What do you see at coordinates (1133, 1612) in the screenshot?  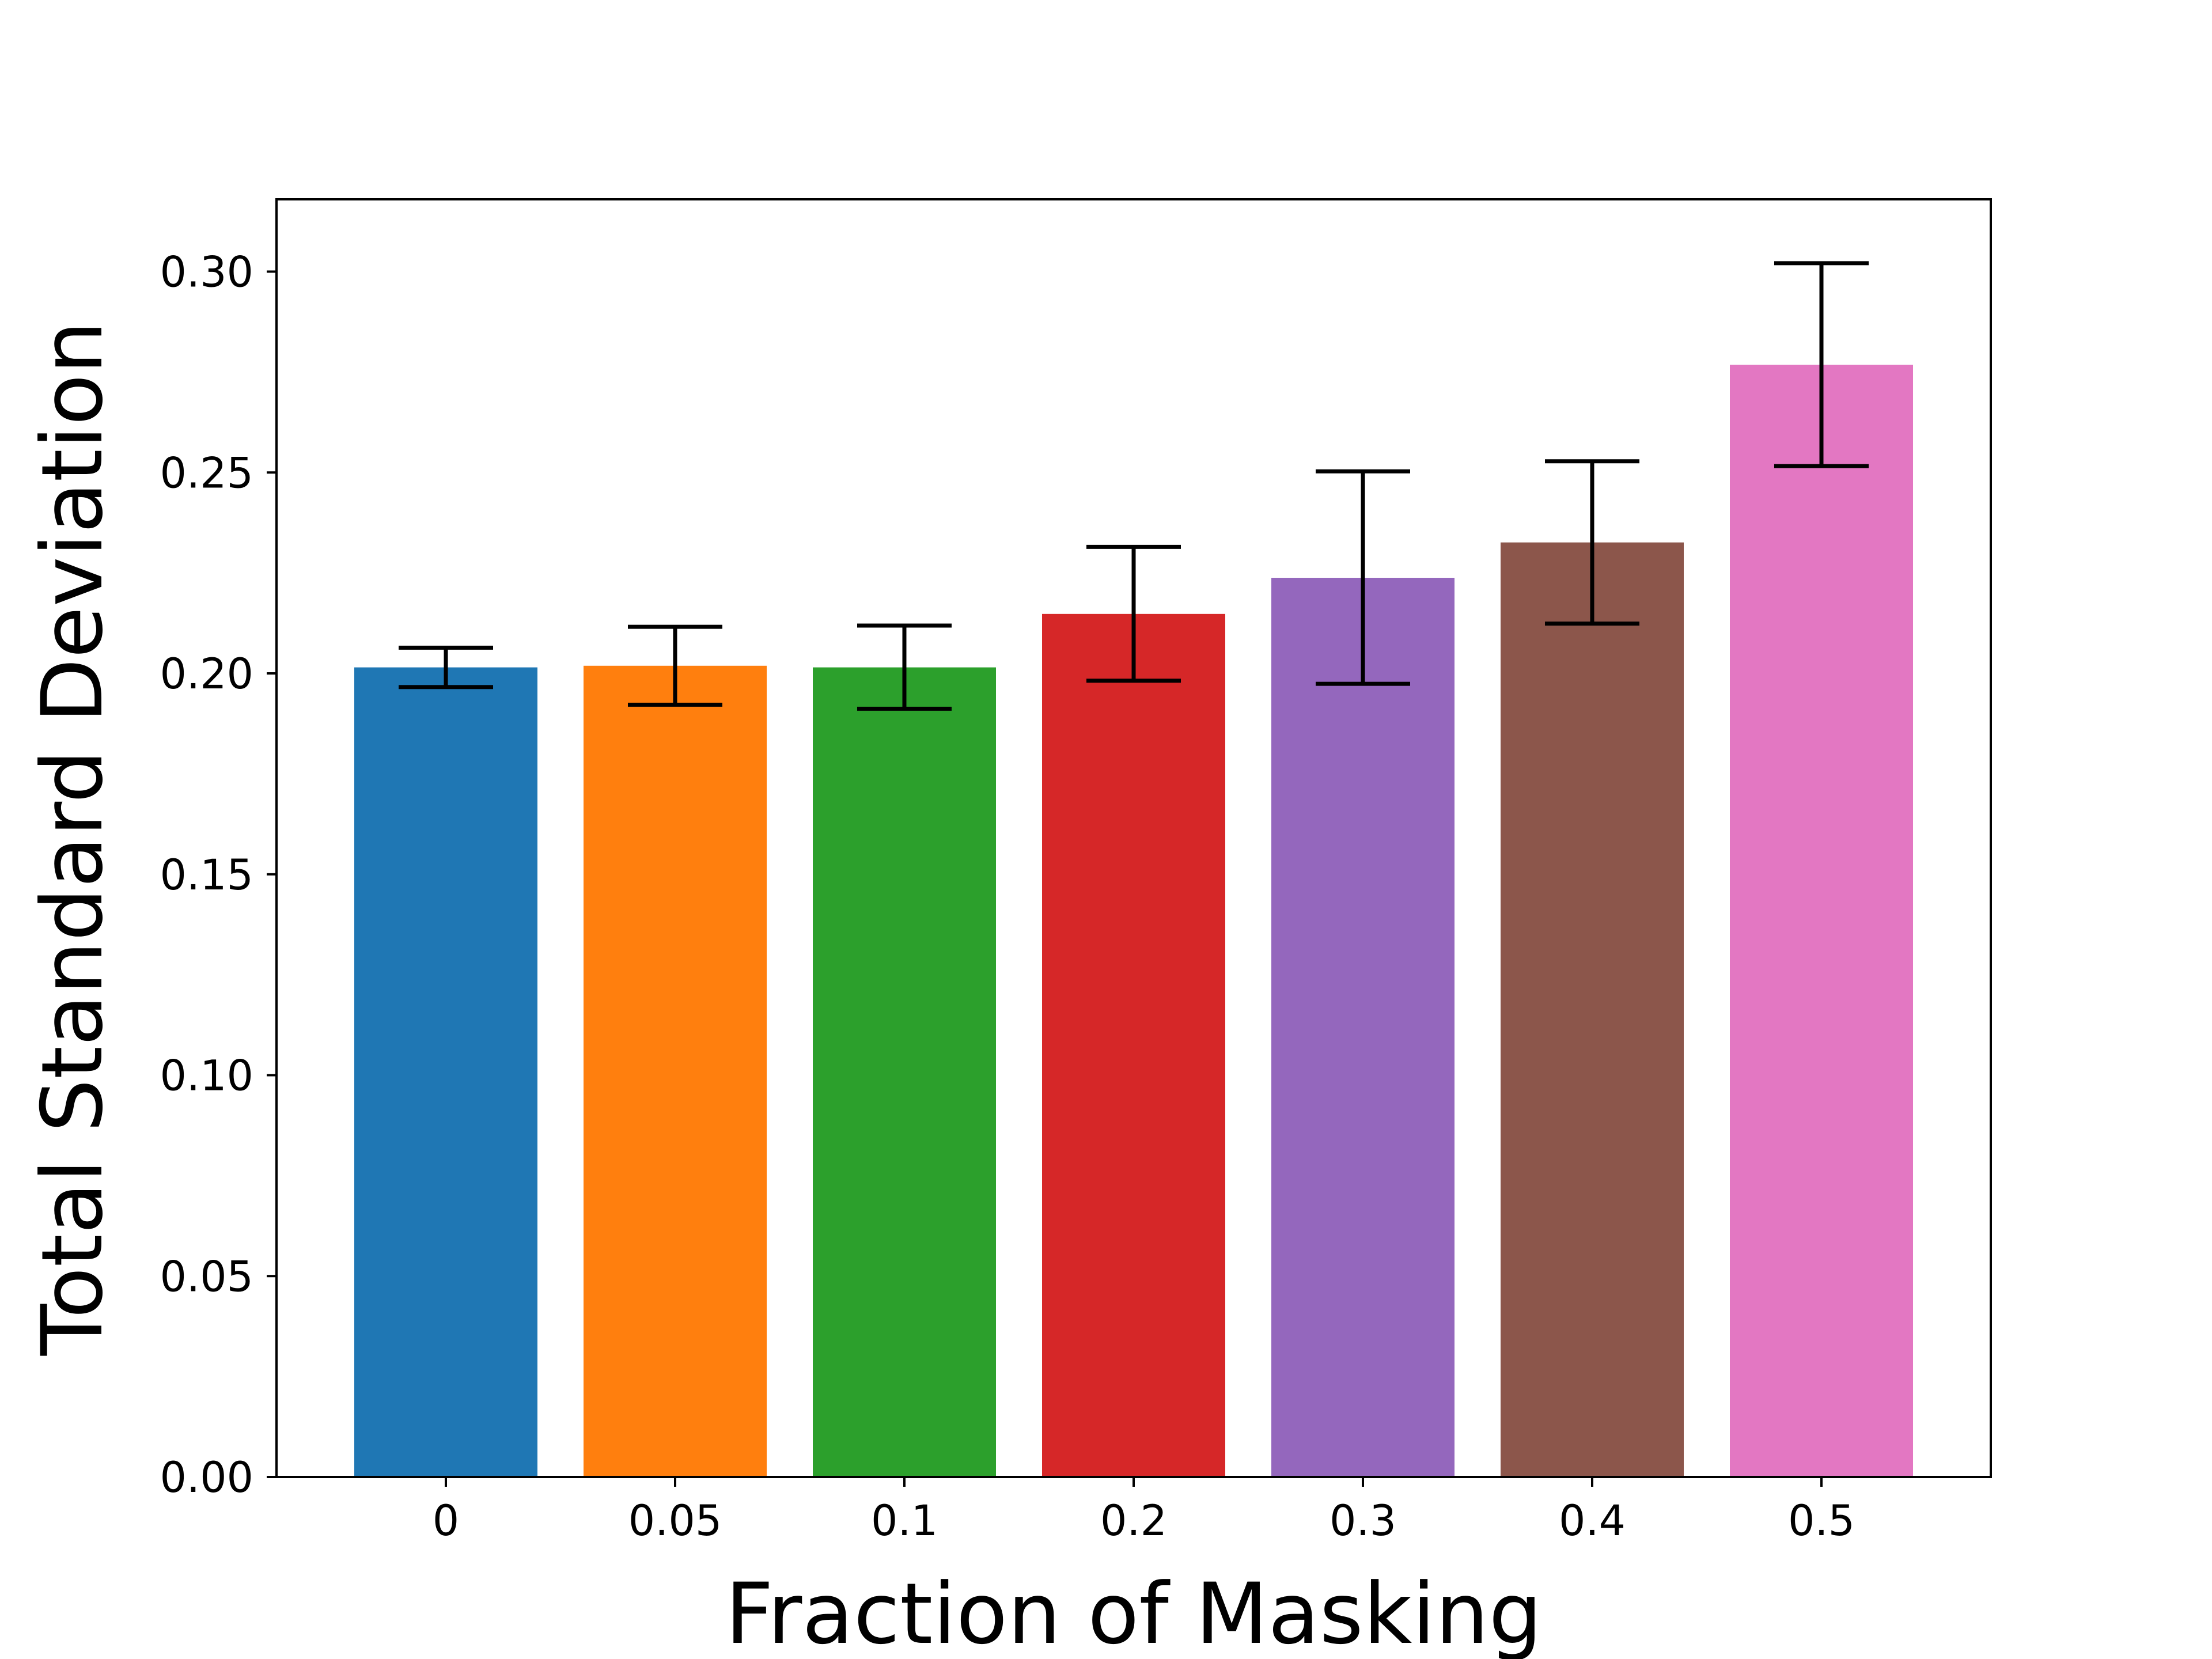 I see `x-axis-label: Fraction of Masking` at bounding box center [1133, 1612].